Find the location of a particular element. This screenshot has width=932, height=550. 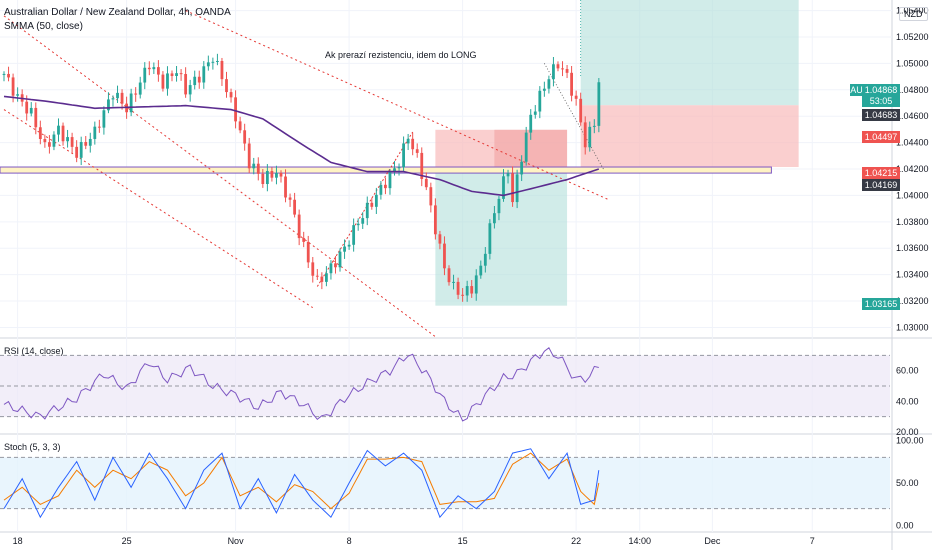

rsi-line is located at coordinates (301, 384).